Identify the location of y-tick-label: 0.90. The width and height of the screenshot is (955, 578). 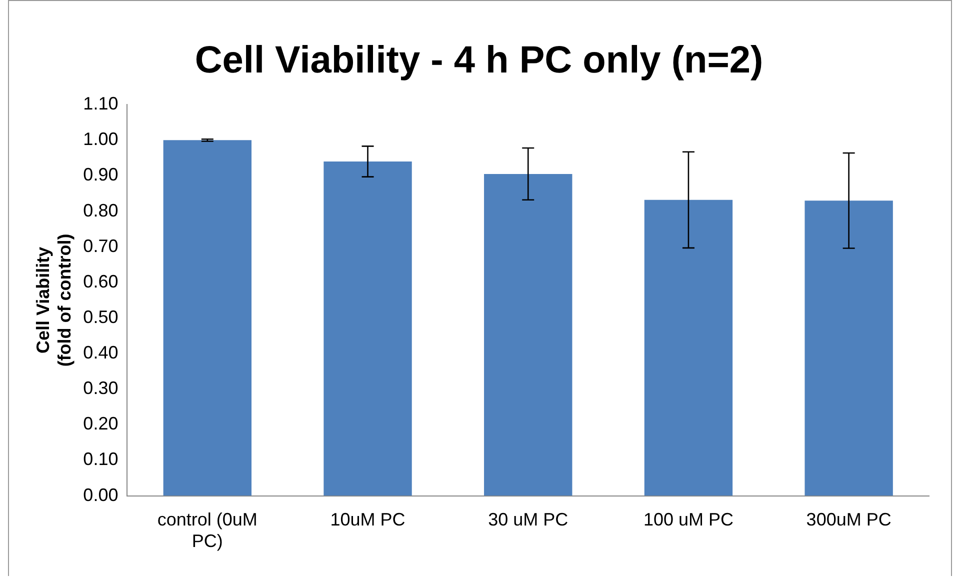
(100, 174).